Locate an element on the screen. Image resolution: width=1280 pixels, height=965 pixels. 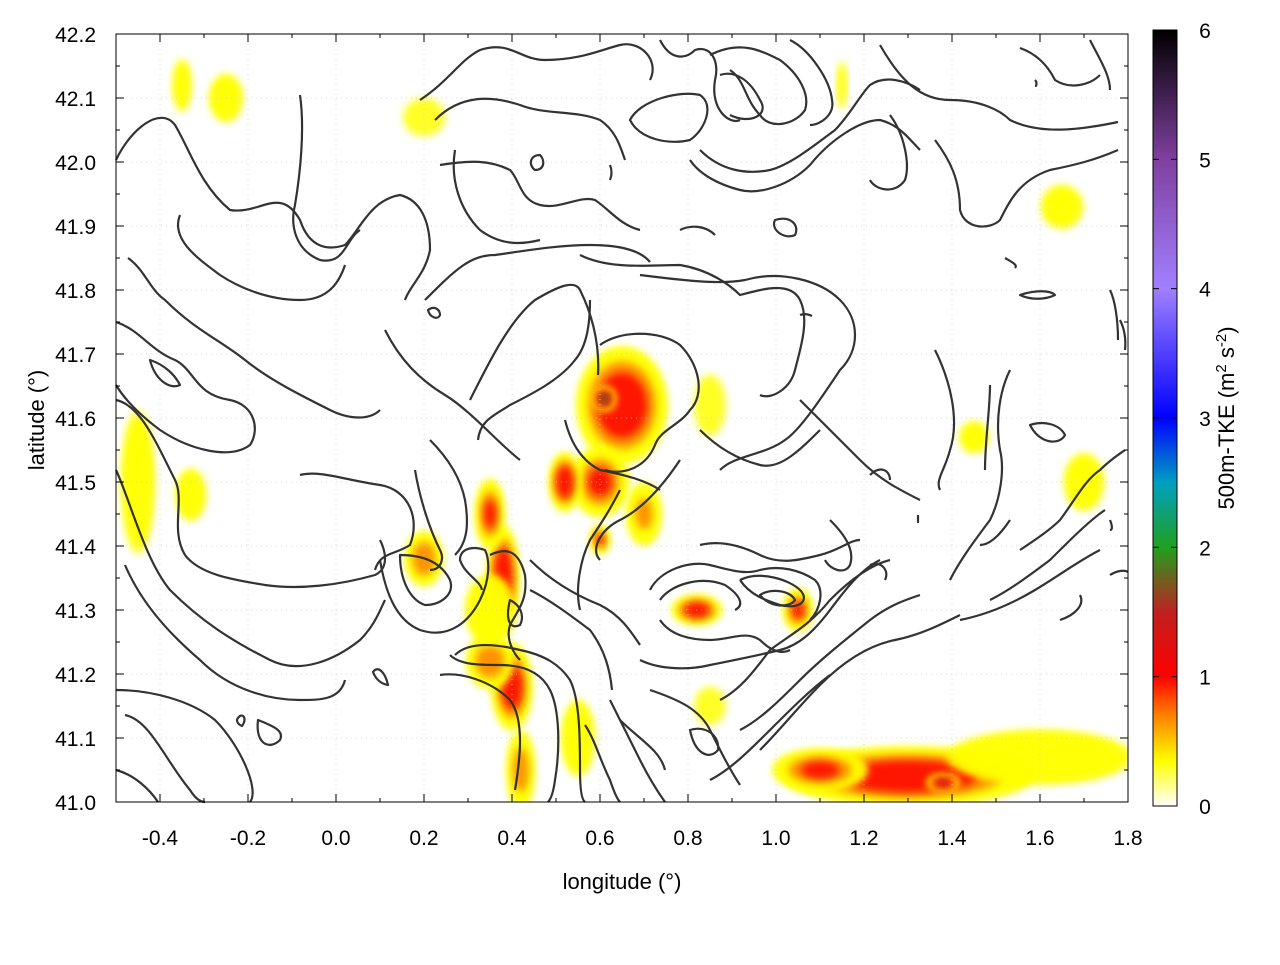
colorbar-tick-label: 6 is located at coordinates (1205, 31).